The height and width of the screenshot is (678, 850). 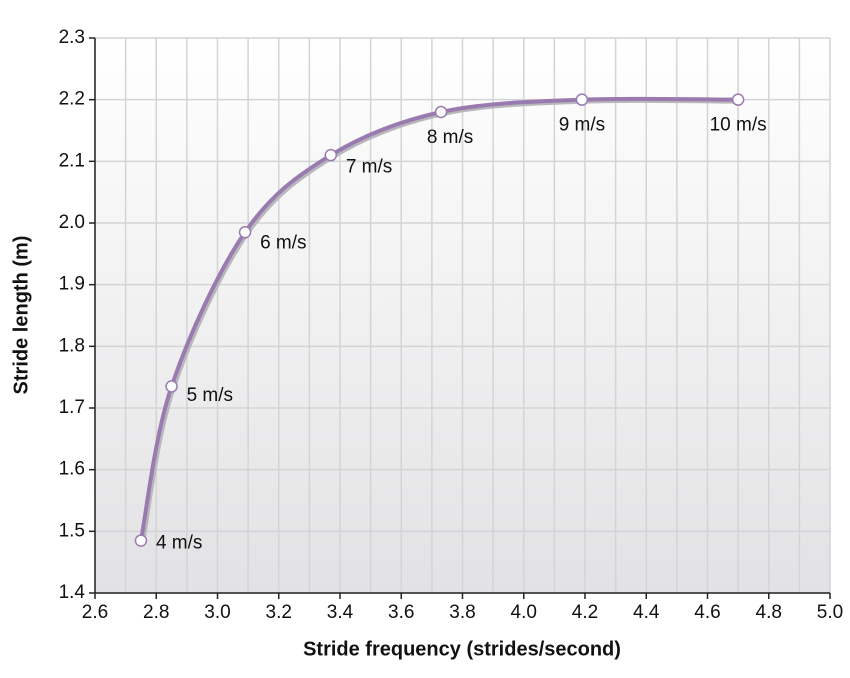 What do you see at coordinates (72, 407) in the screenshot?
I see `y-tick-label: 1.7` at bounding box center [72, 407].